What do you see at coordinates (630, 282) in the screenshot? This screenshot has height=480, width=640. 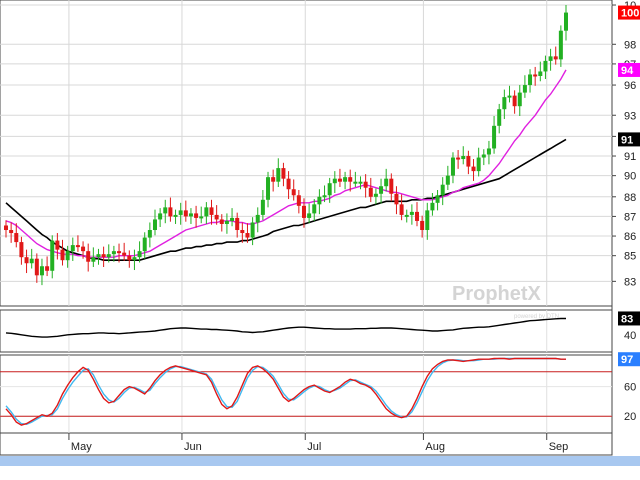 I see `price-tick-label: 83` at bounding box center [630, 282].